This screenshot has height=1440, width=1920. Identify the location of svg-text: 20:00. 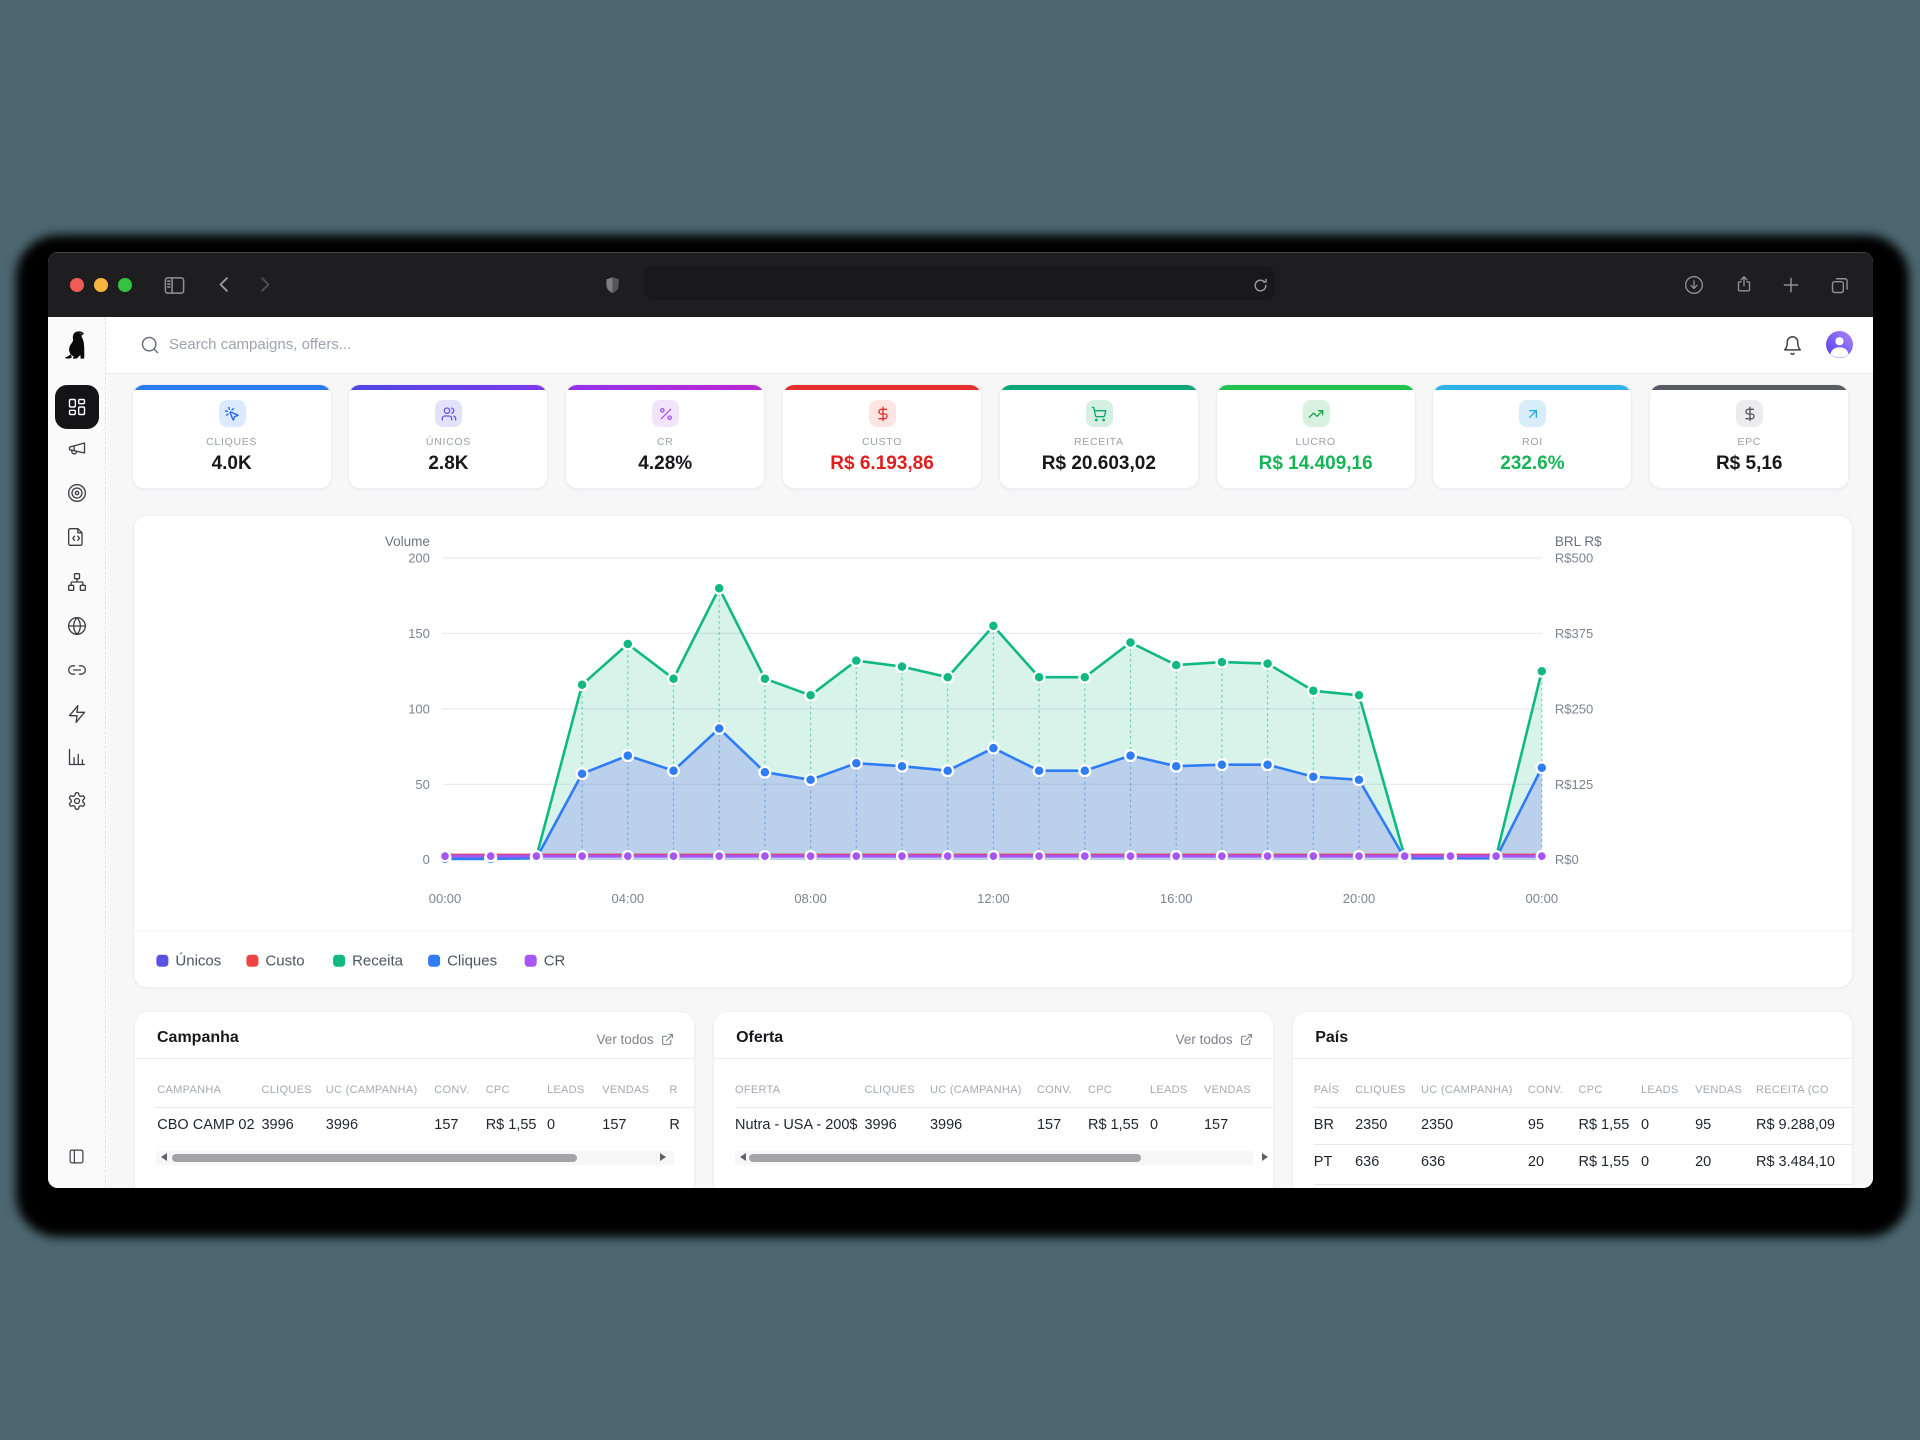
(1358, 898).